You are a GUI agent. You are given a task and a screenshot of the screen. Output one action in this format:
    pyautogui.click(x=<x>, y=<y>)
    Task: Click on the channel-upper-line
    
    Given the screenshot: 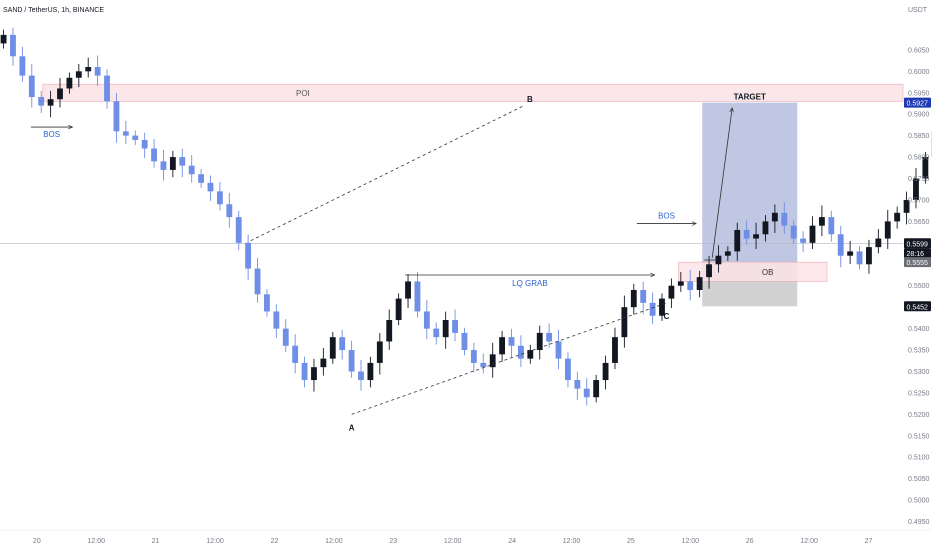 What is the action you would take?
    pyautogui.click(x=387, y=173)
    